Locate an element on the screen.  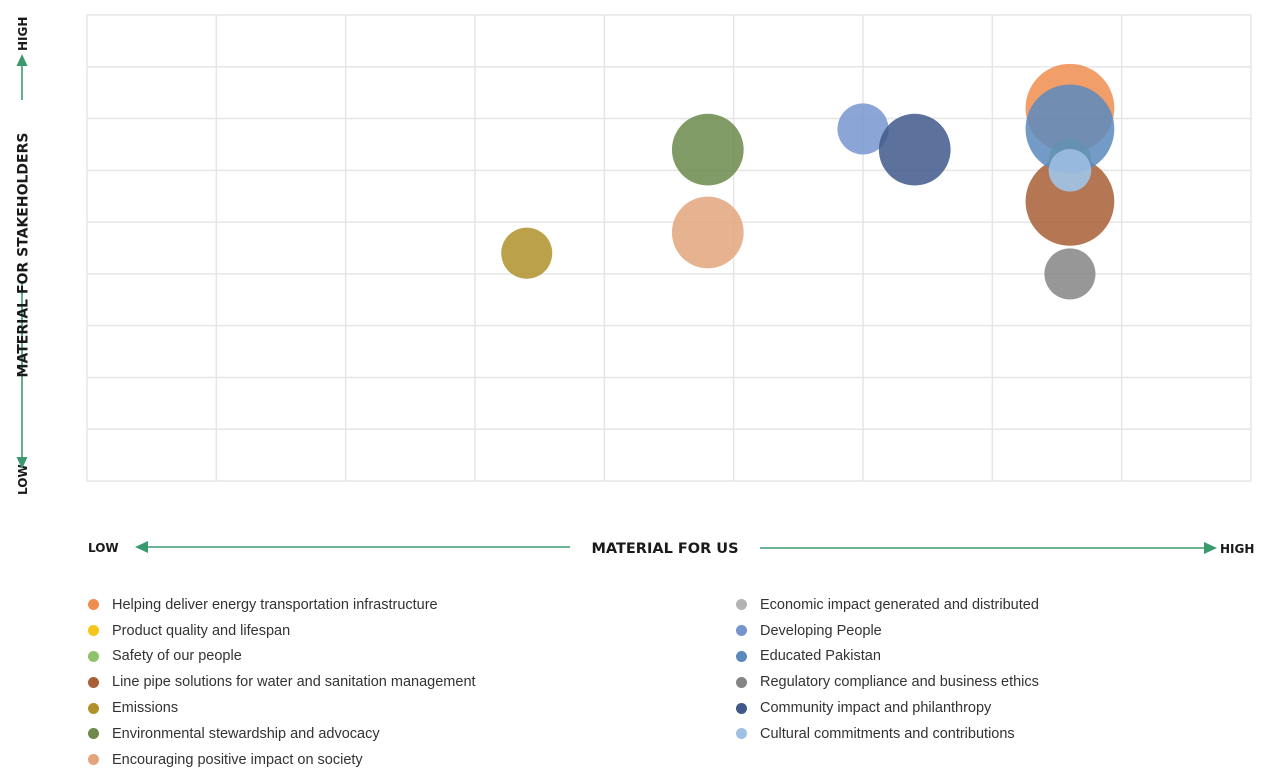
legend-label: Safety of our people is located at coordinates (177, 656).